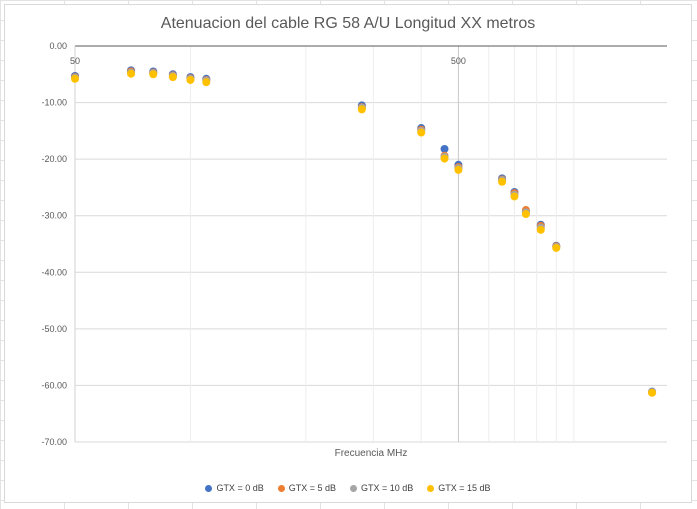  Describe the element at coordinates (75, 61) in the screenshot. I see `x-tick-label: 50` at that location.